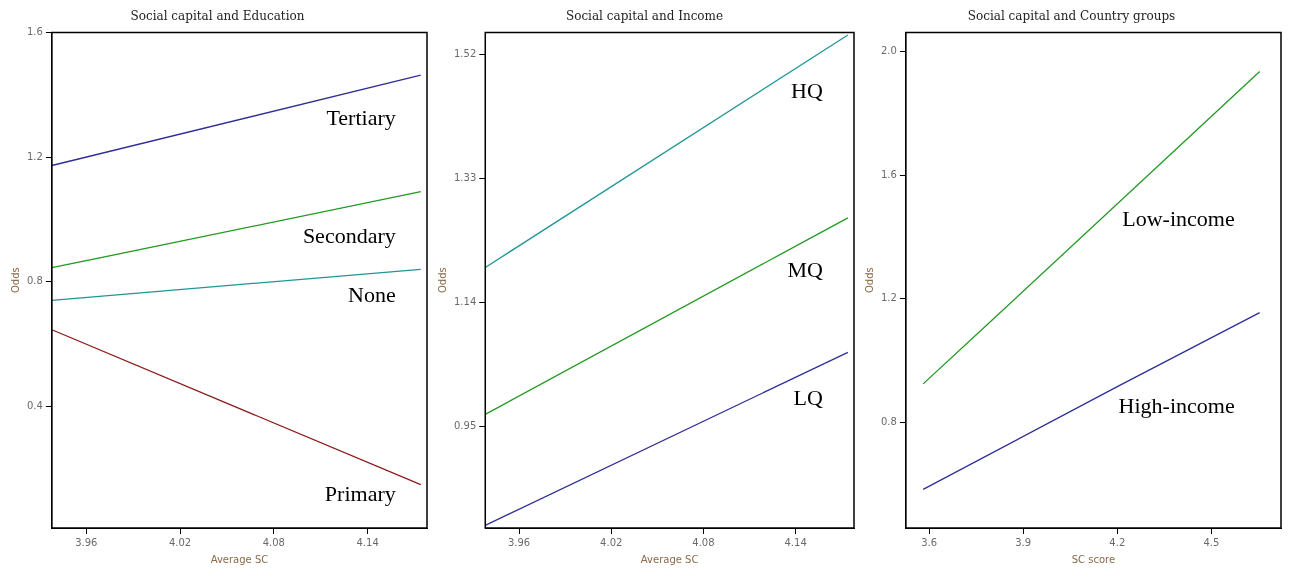 Image resolution: width=1295 pixels, height=577 pixels. I want to click on x-tick-label: 3.6, so click(929, 542).